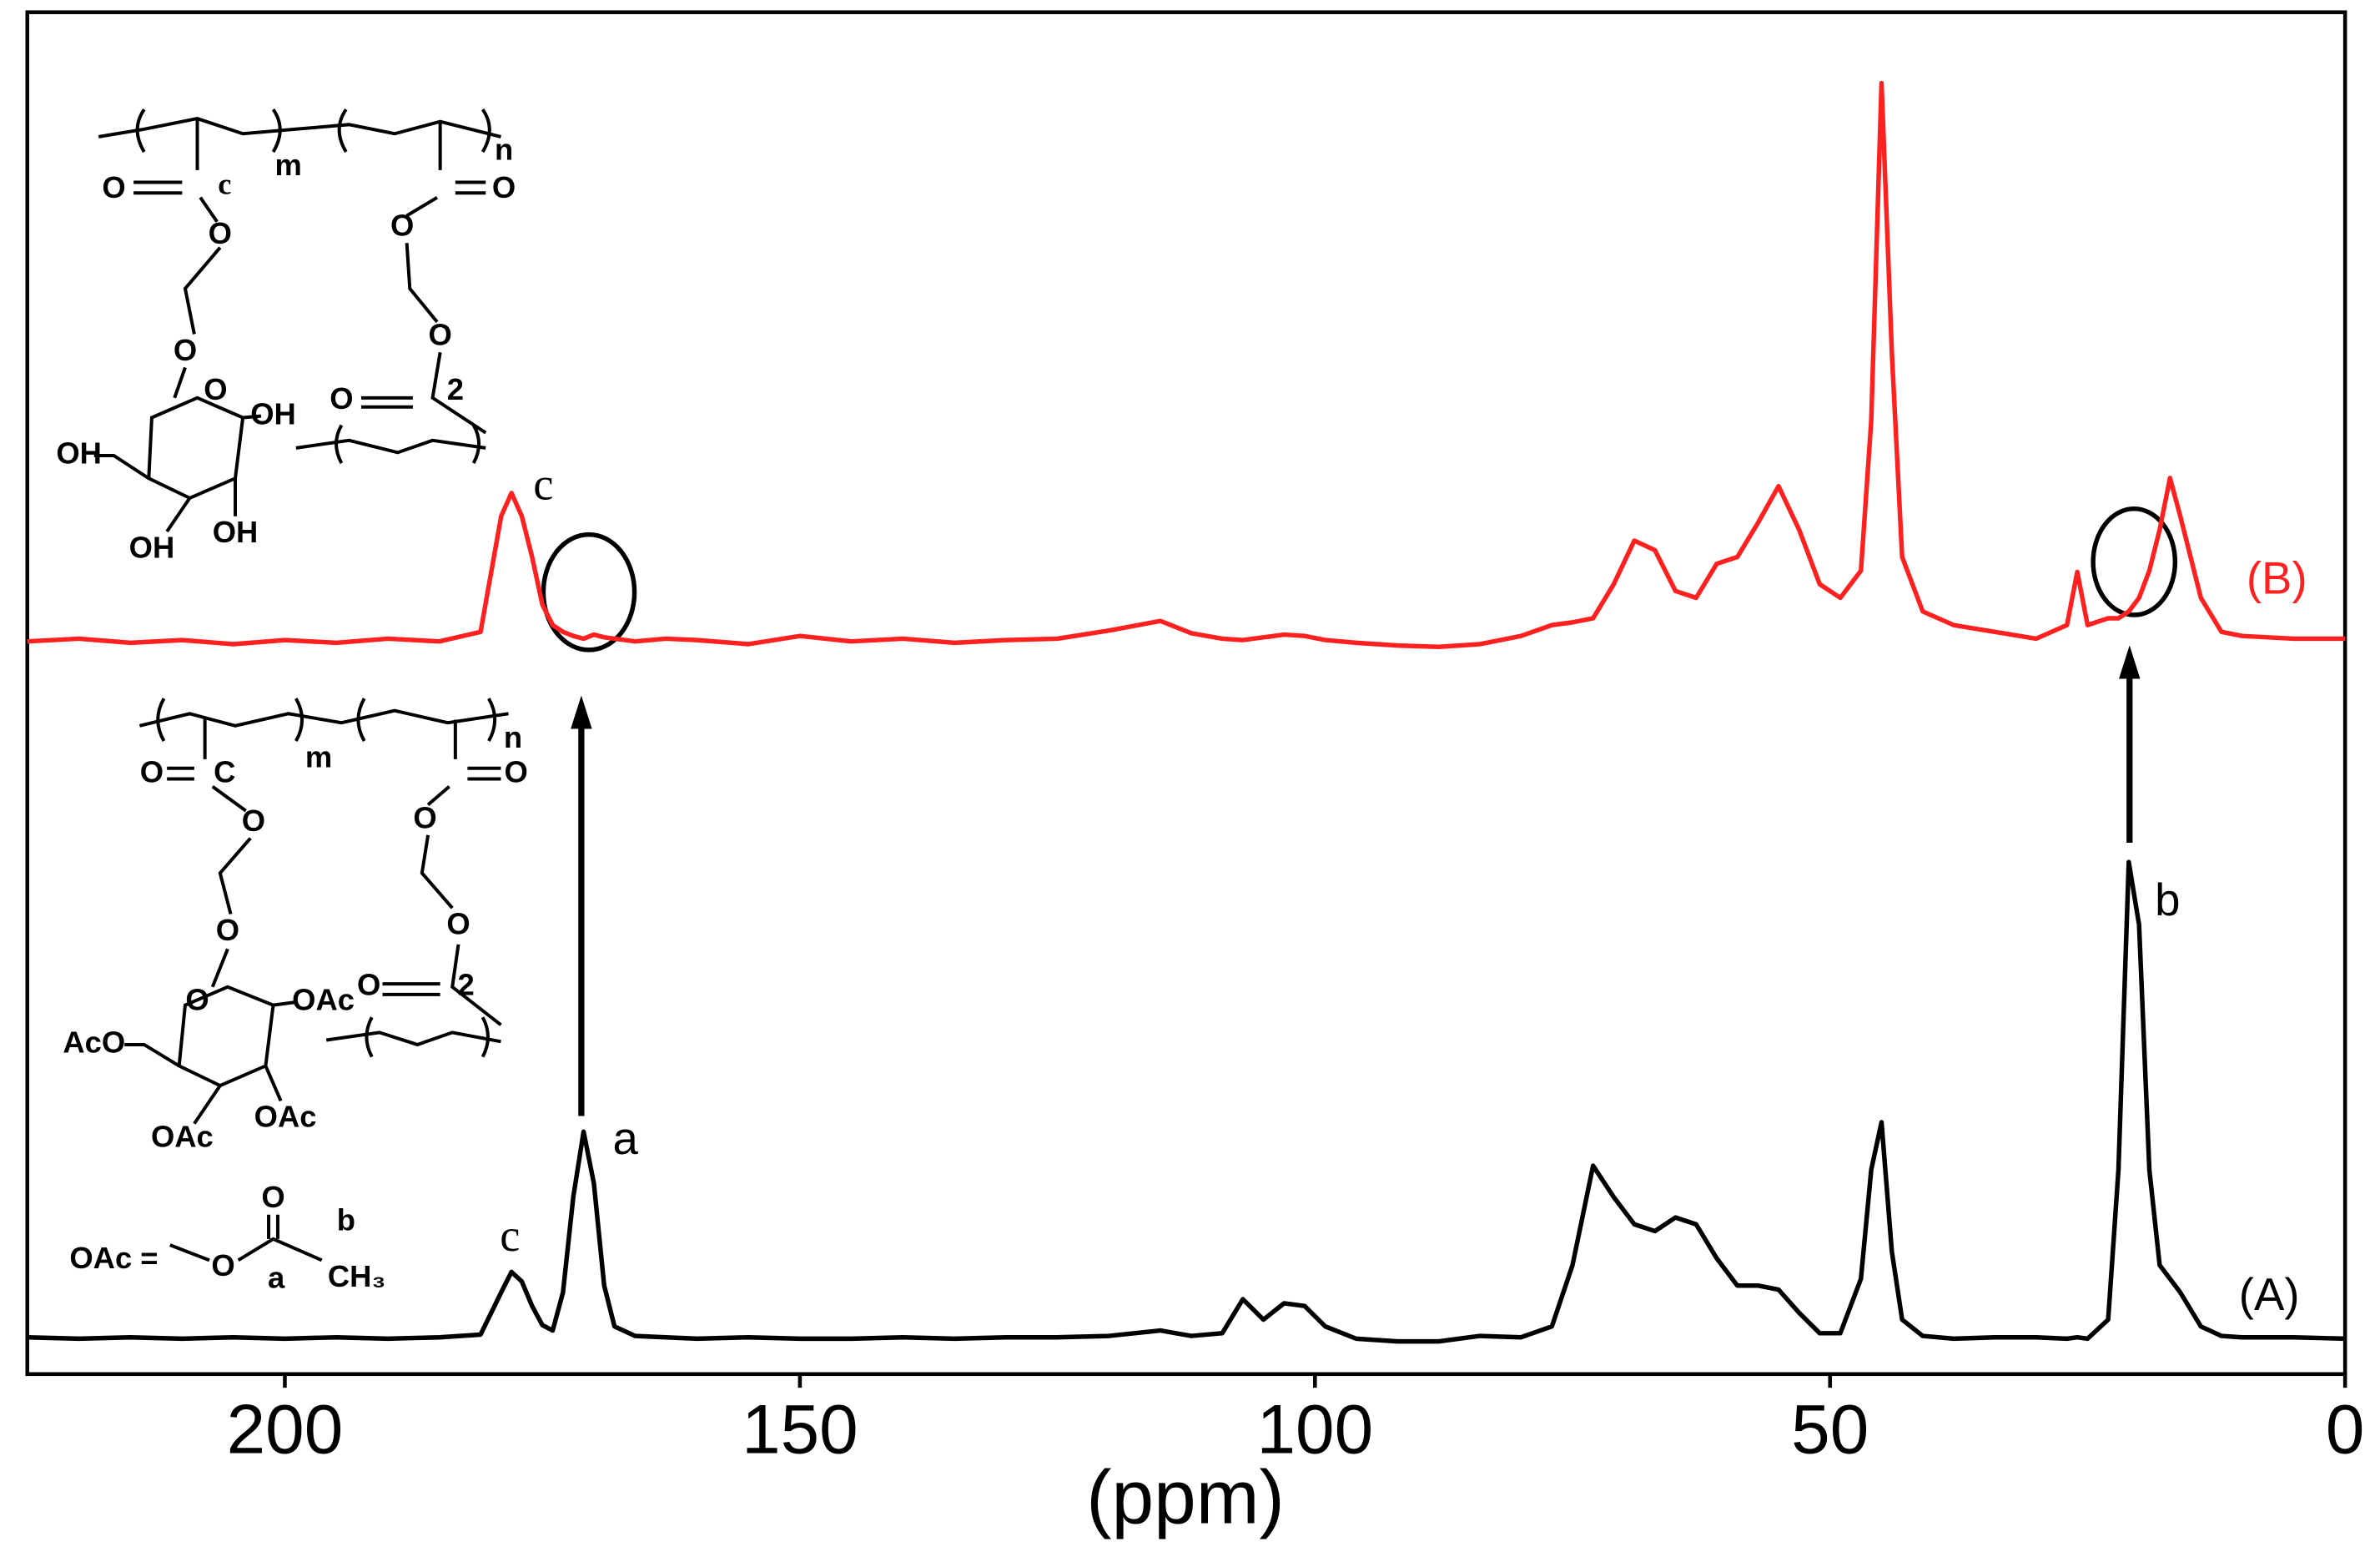  I want to click on x-tick-label: 100, so click(1314, 1429).